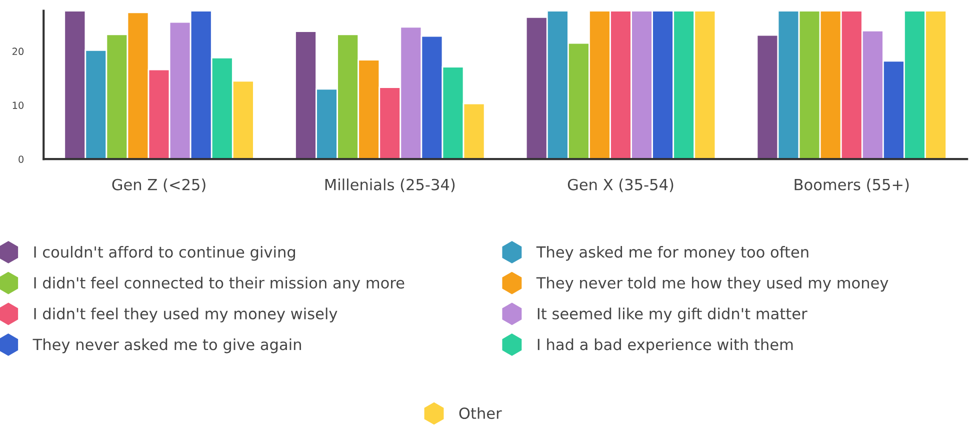 This screenshot has width=969, height=430. What do you see at coordinates (665, 346) in the screenshot?
I see `legend-label: I had a bad experience with them` at bounding box center [665, 346].